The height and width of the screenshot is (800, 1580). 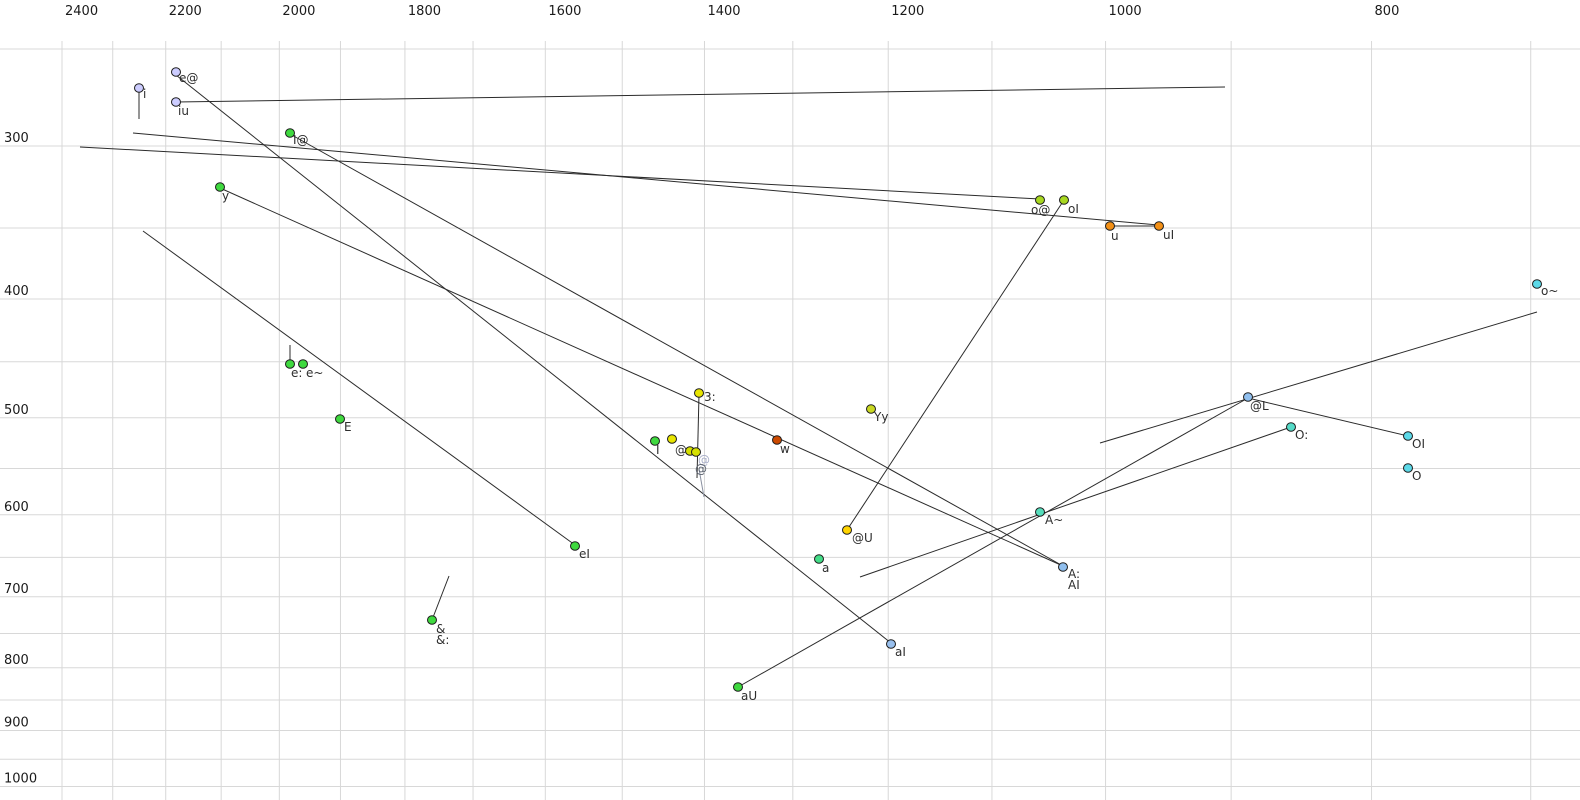 I want to click on x-axis-tick-label: 1600, so click(x=564, y=11).